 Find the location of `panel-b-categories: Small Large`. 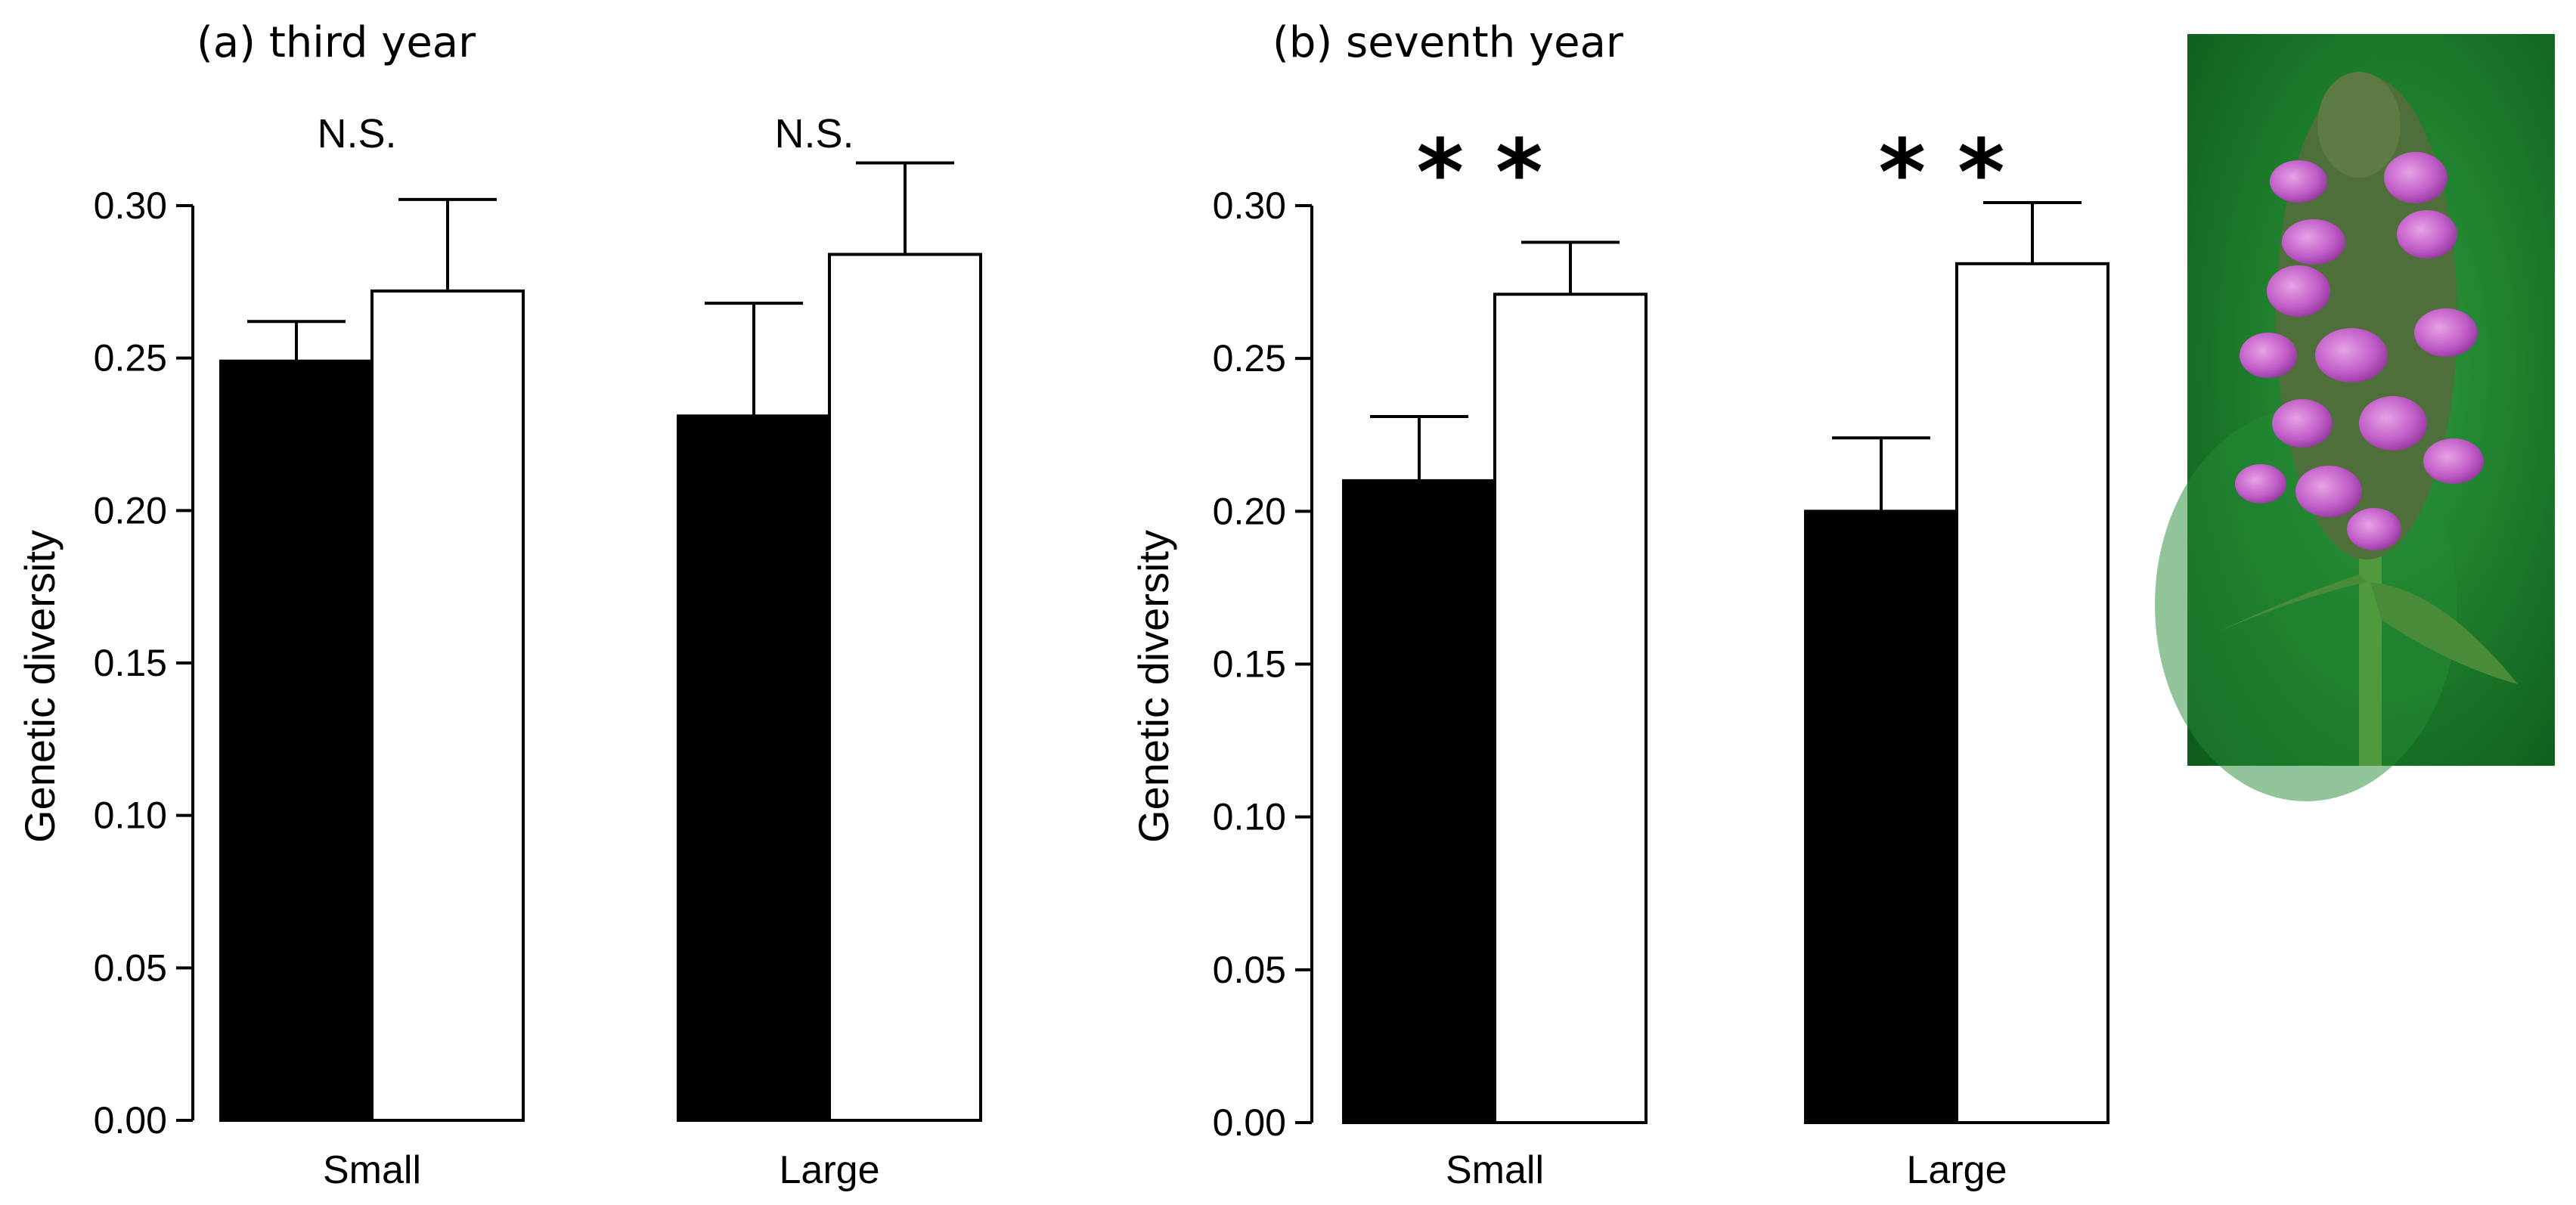

panel-b-categories: Small Large is located at coordinates (1726, 1170).